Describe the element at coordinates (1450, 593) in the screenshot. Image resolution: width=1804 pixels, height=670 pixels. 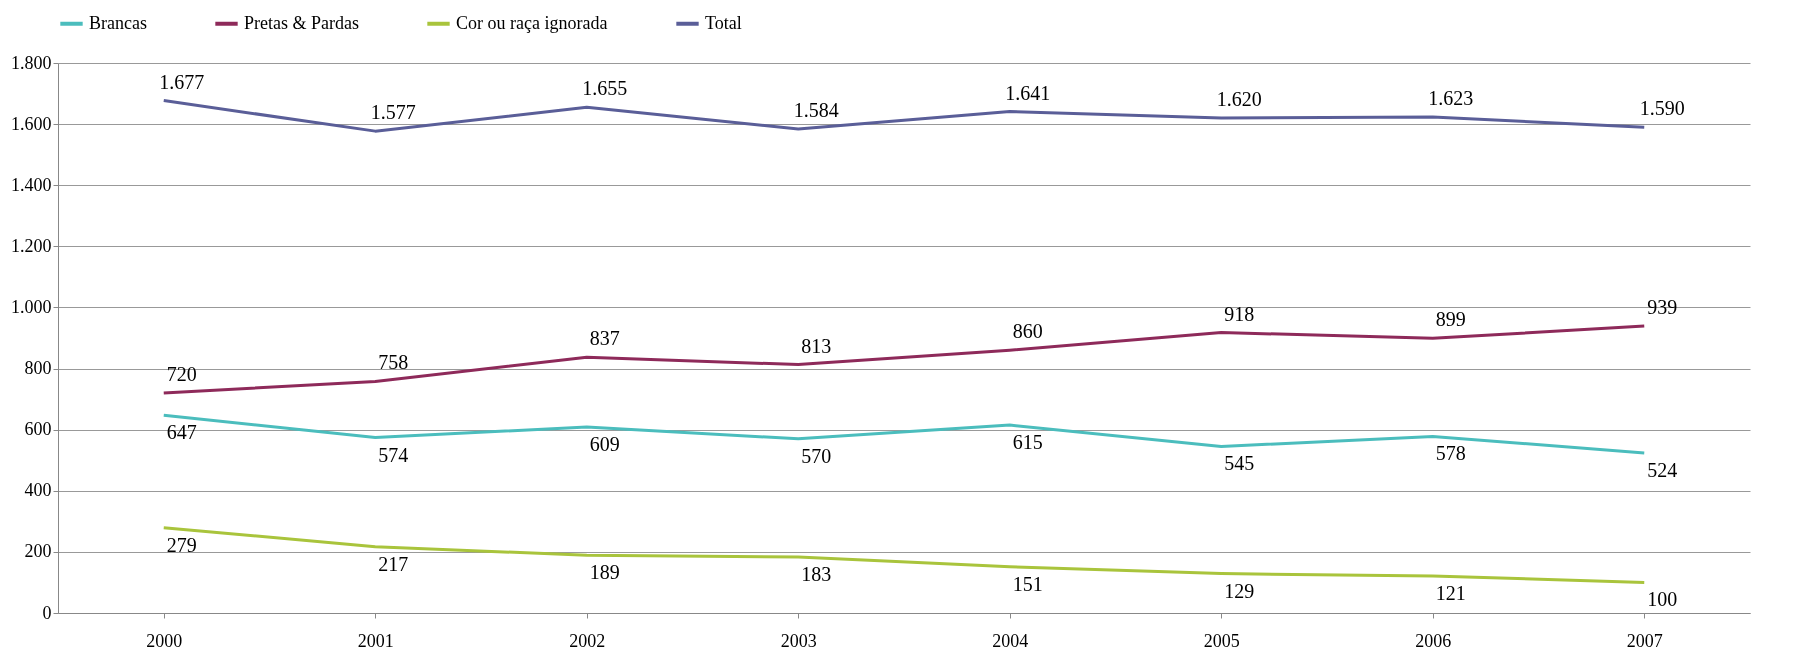
I see `data-label: 121` at that location.